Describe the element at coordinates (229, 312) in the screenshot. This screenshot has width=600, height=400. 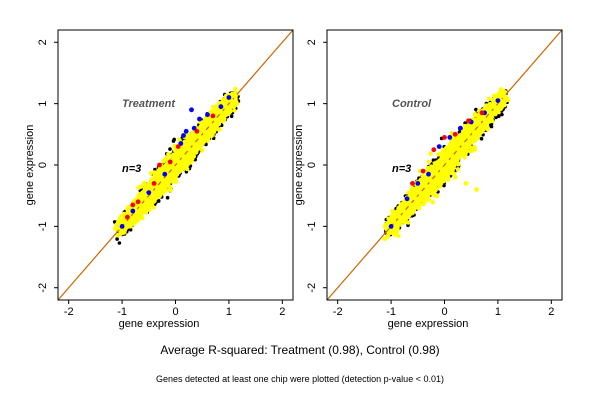
I see `x-tick-label: 1` at that location.